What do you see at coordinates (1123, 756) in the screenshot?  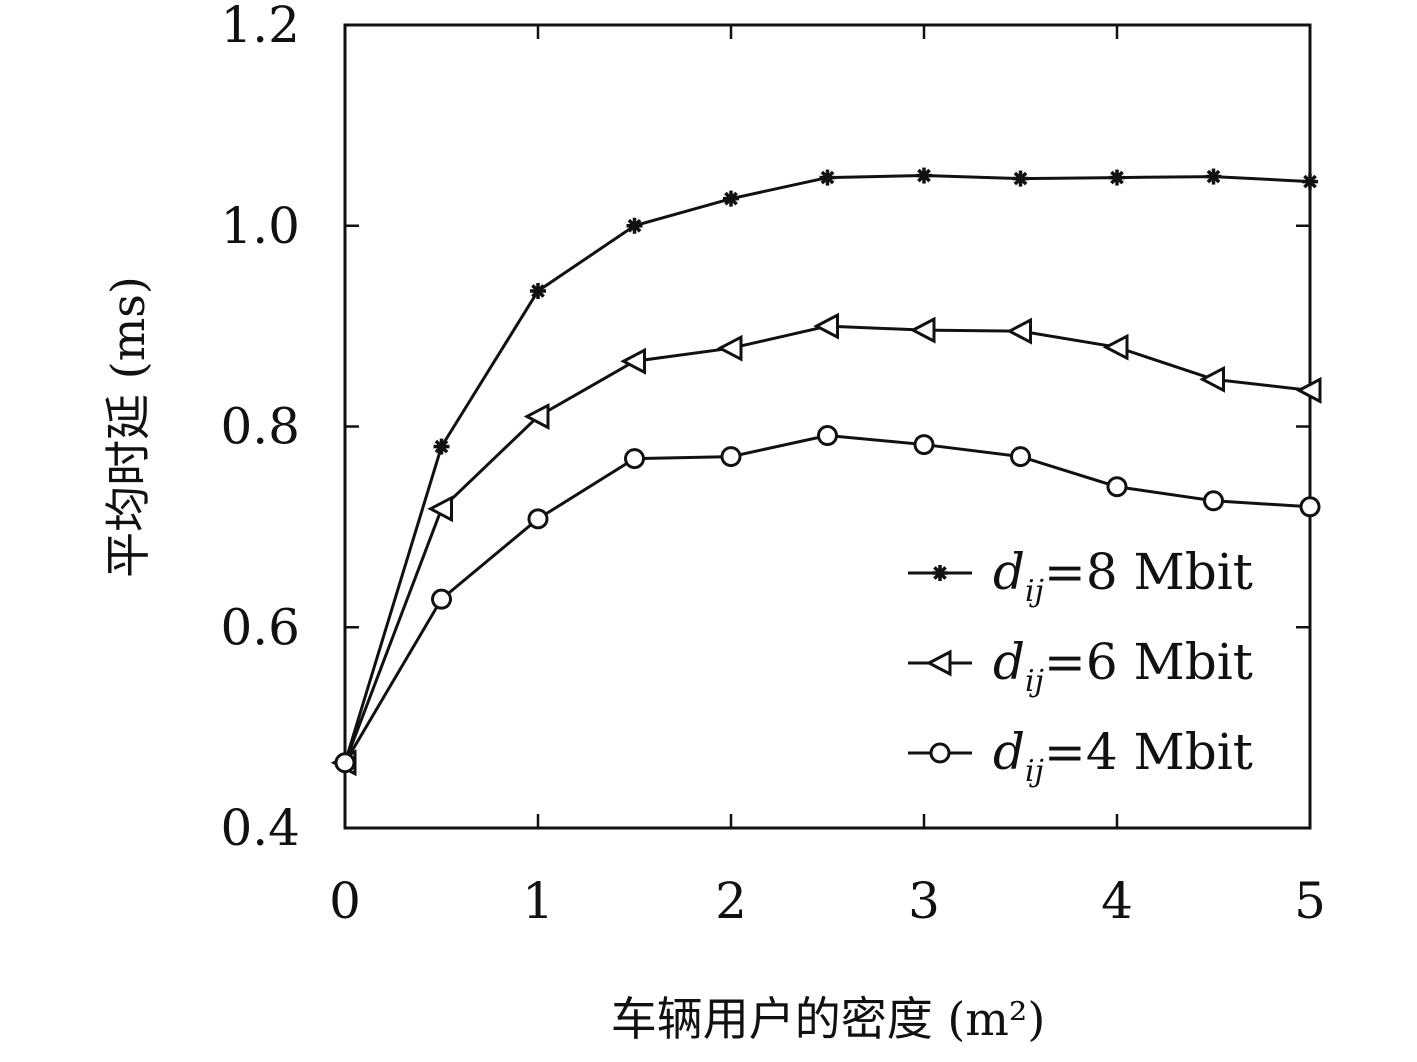 I see `legend-label-2: dij=4 Mbit` at bounding box center [1123, 756].